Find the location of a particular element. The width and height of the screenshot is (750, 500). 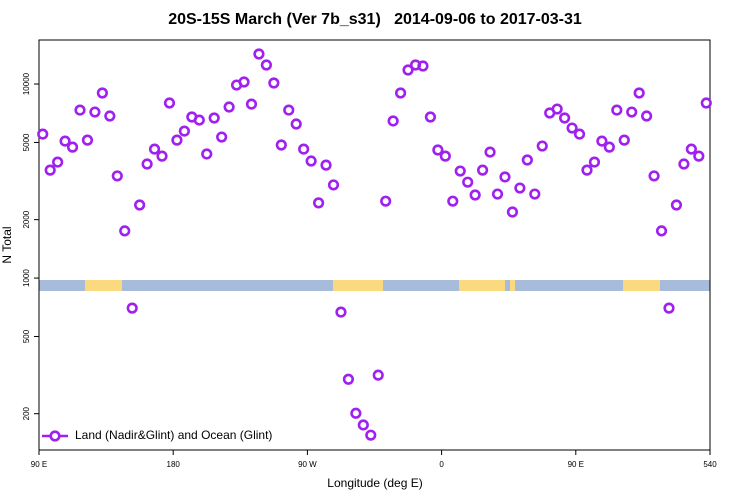

legend-label: Land (Nadir&Glint) and Ocean (Glint) is located at coordinates (173, 435).